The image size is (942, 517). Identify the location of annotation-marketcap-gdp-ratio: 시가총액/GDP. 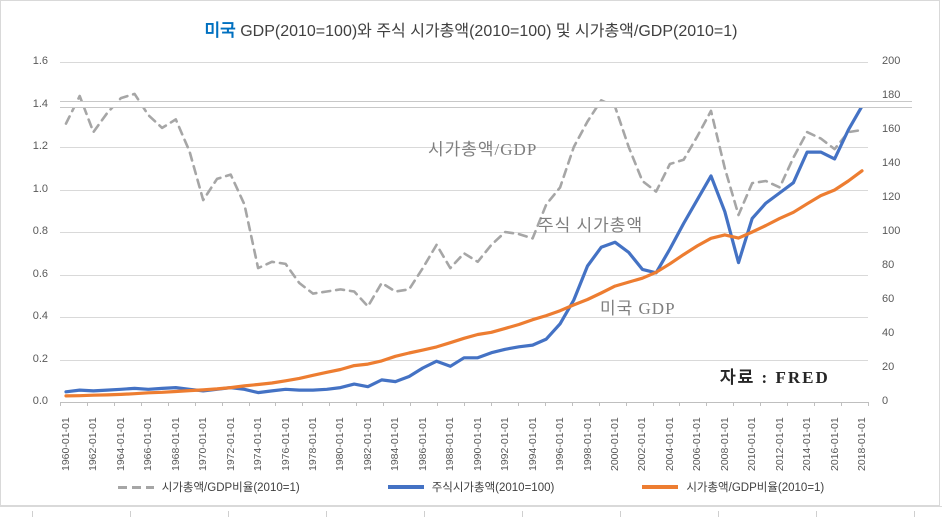
(483, 149).